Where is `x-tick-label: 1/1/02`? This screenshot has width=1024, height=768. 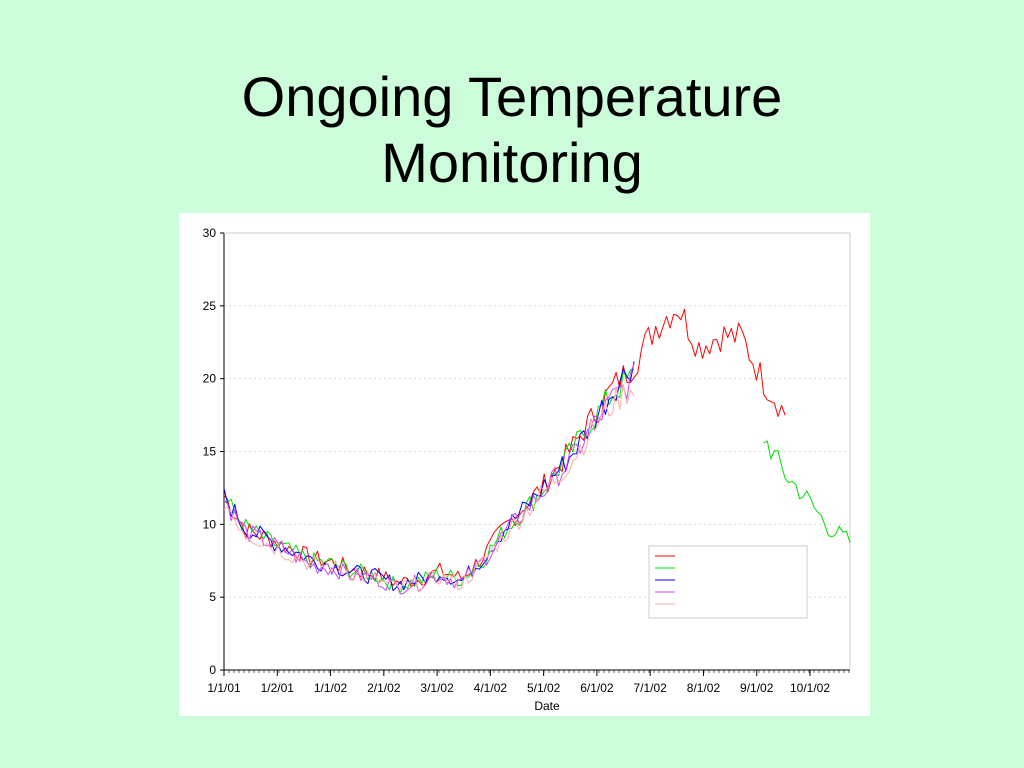
x-tick-label: 1/1/02 is located at coordinates (331, 688).